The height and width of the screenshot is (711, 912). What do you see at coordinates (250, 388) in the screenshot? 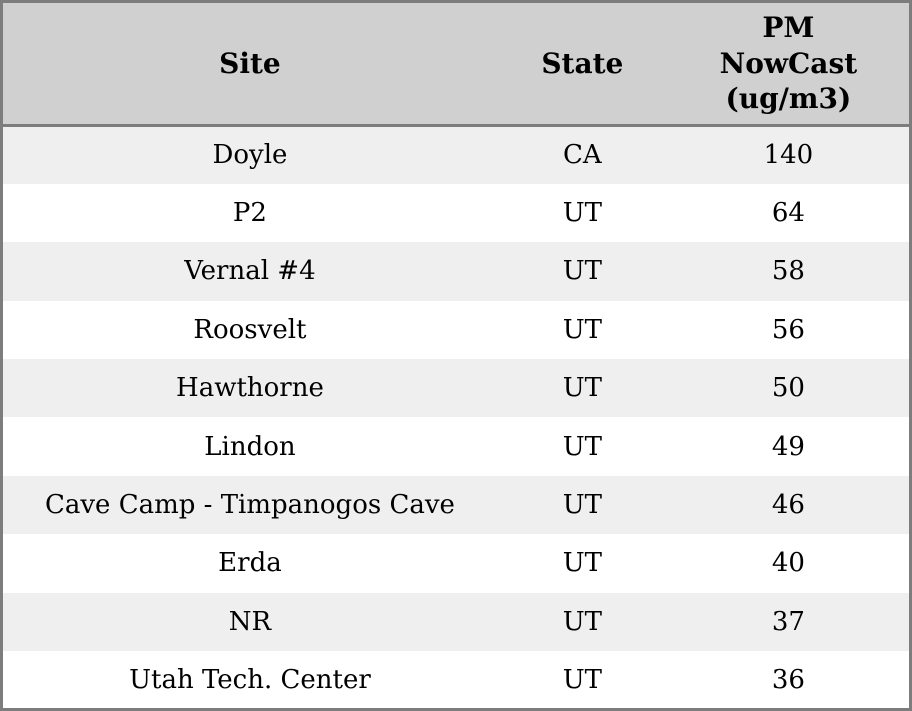
I see `site-cell: Hawthorne` at bounding box center [250, 388].